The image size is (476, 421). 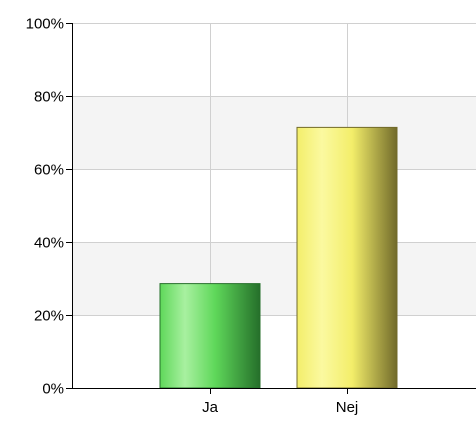 I want to click on y-tick-label: 60%, so click(x=49, y=170).